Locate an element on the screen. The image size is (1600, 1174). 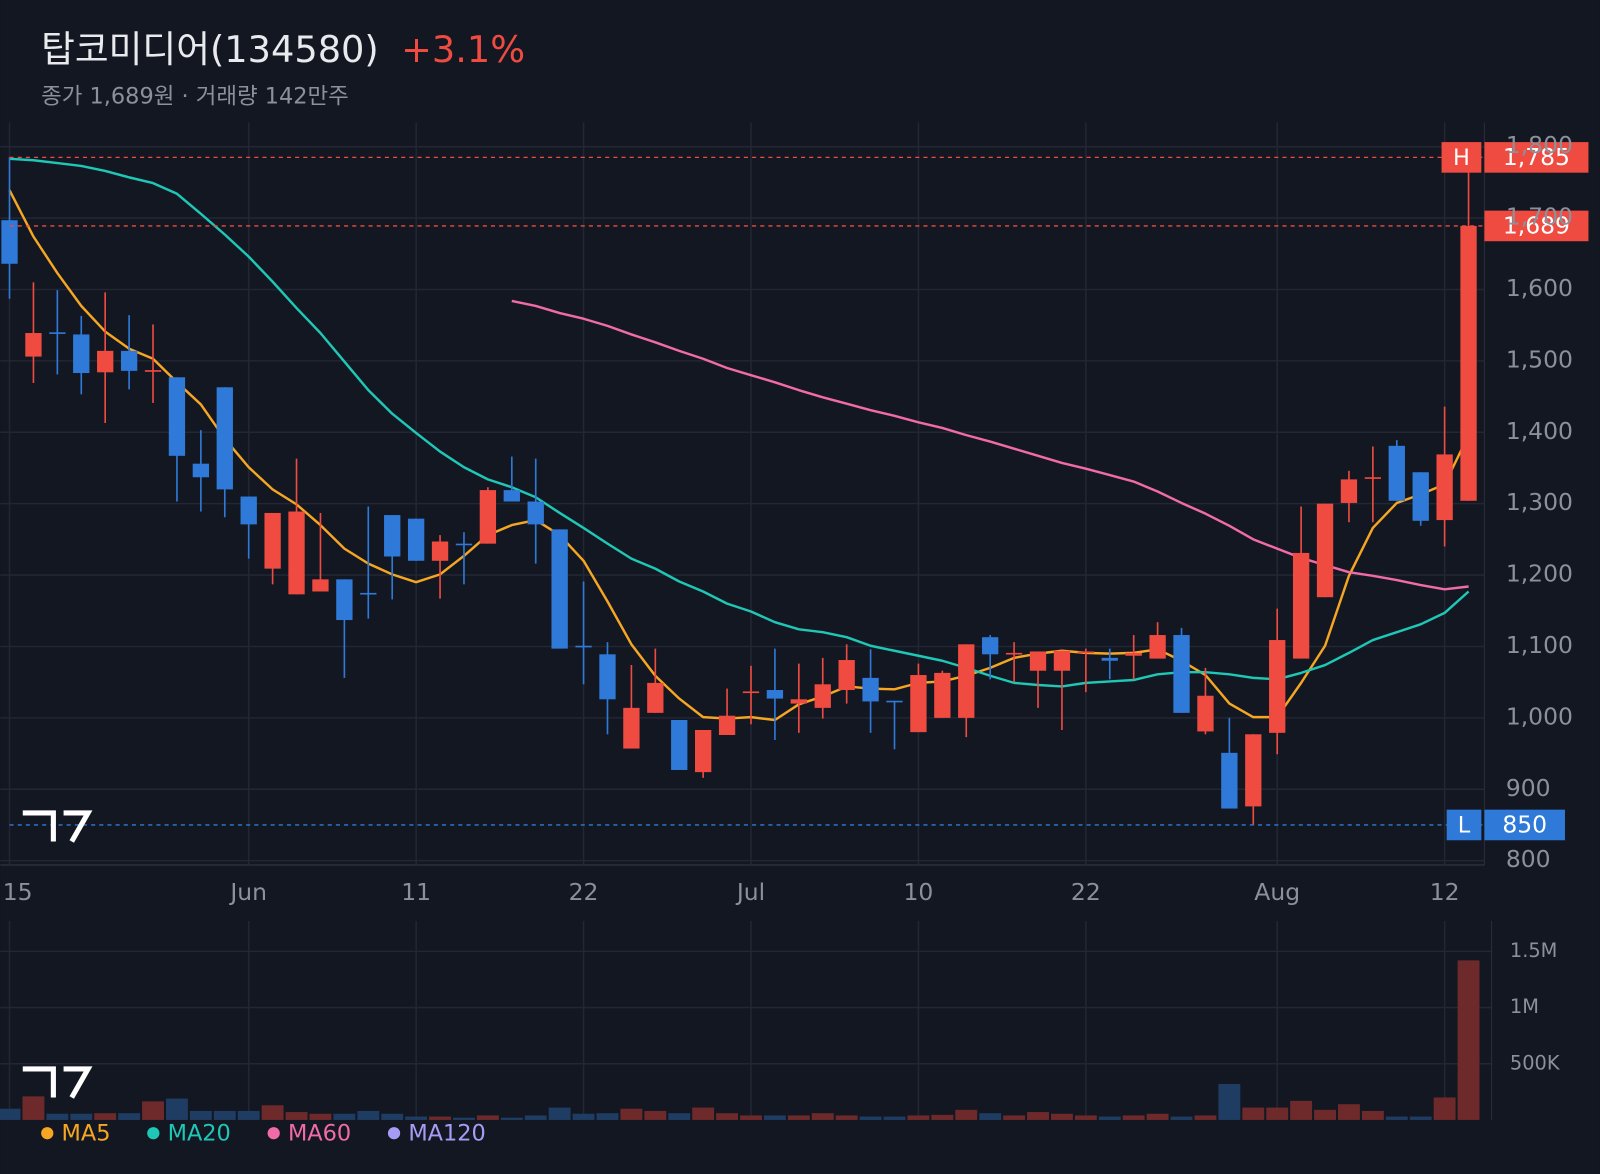
legend-label: MA120 is located at coordinates (446, 1134).